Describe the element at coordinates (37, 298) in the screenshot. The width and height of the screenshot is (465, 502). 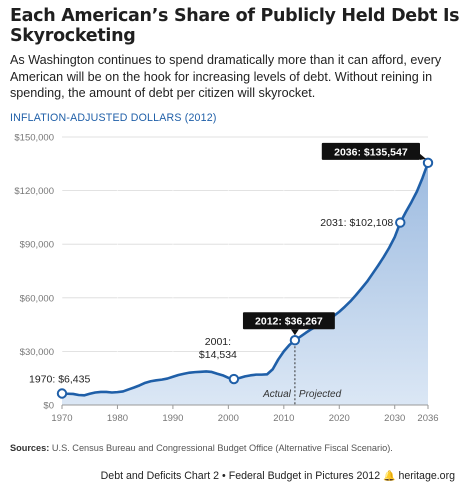
I see `y-tick-label: $60,000` at that location.